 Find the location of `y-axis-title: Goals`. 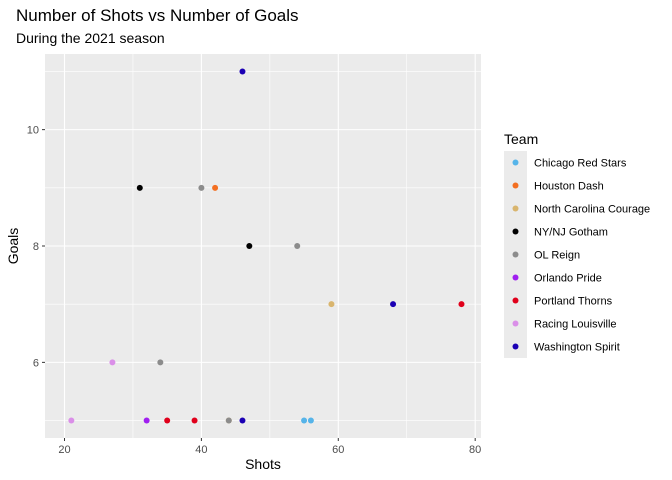

y-axis-title: Goals is located at coordinates (13, 246).